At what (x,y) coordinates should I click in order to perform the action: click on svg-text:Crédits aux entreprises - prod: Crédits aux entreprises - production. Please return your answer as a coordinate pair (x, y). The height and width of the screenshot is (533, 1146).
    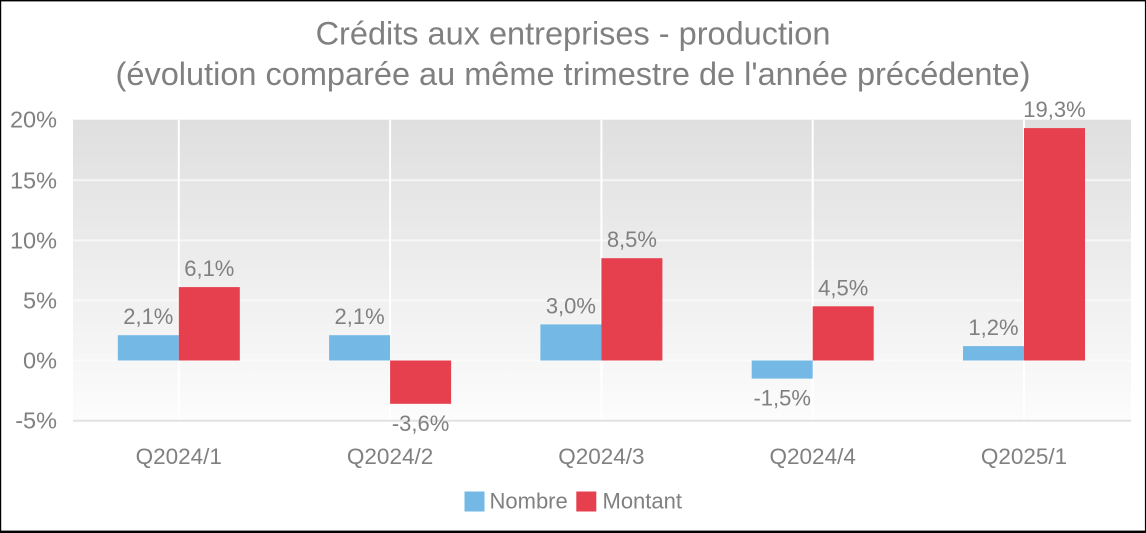
    Looking at the image, I should click on (573, 34).